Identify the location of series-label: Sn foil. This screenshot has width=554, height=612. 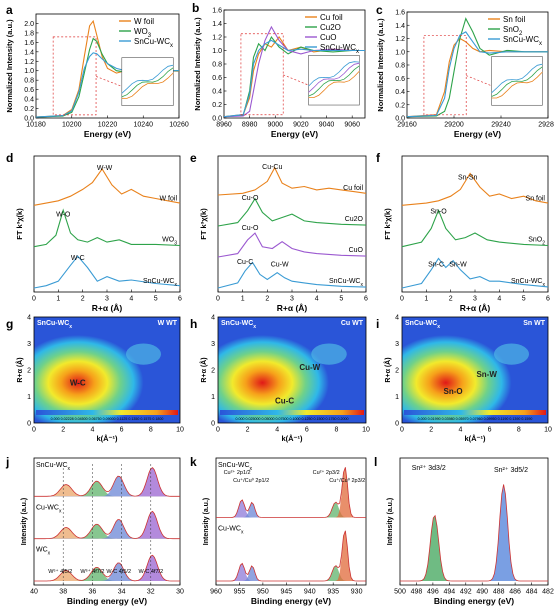
(536, 198).